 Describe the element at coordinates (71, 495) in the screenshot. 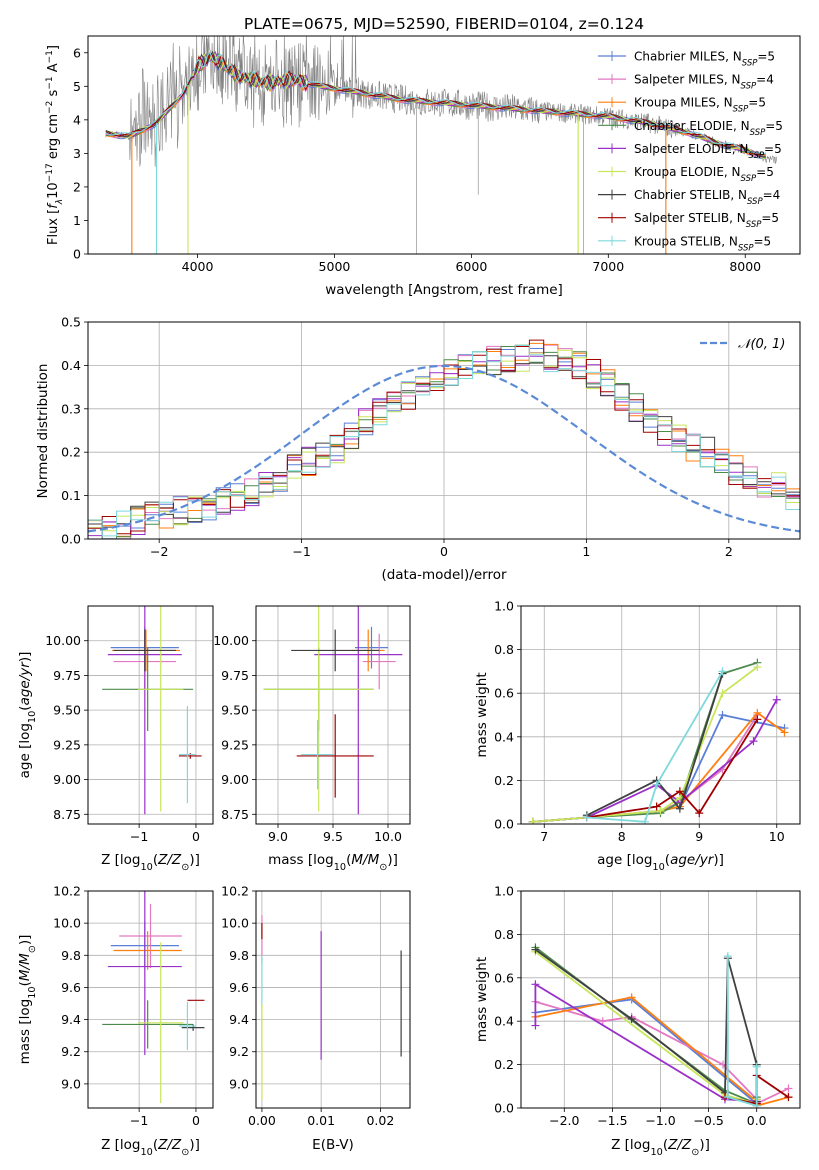

I see `y-tick-label: 0.1` at that location.